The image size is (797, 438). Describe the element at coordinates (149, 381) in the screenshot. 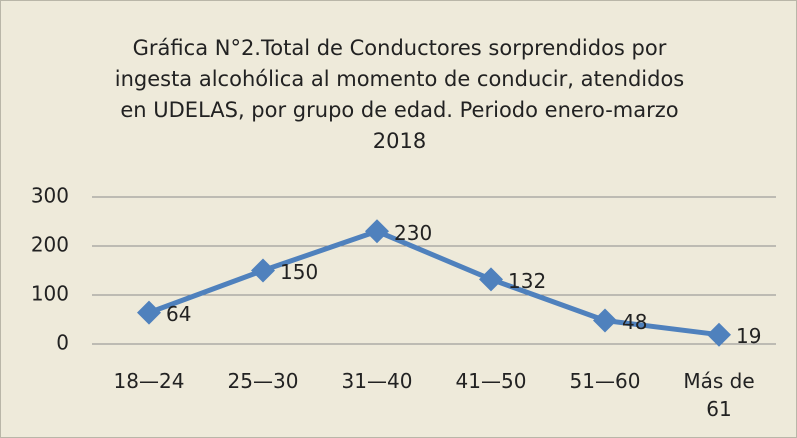

I see `x-tick-label: 18—24` at that location.